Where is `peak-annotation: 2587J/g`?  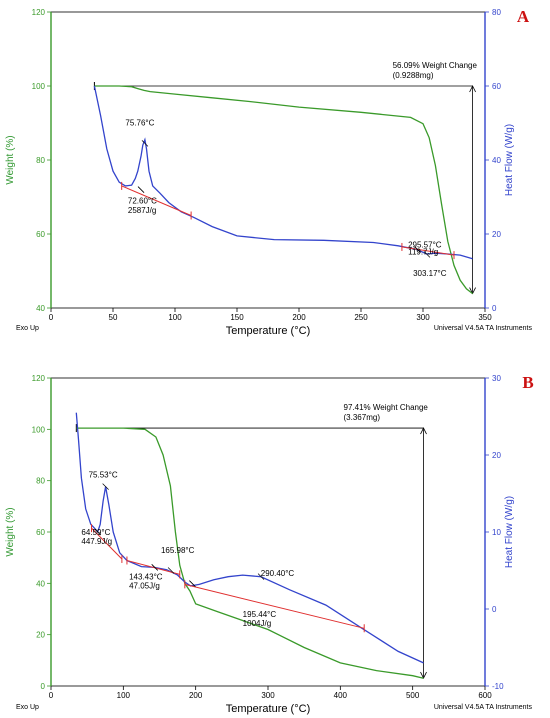 peak-annotation: 2587J/g is located at coordinates (142, 210).